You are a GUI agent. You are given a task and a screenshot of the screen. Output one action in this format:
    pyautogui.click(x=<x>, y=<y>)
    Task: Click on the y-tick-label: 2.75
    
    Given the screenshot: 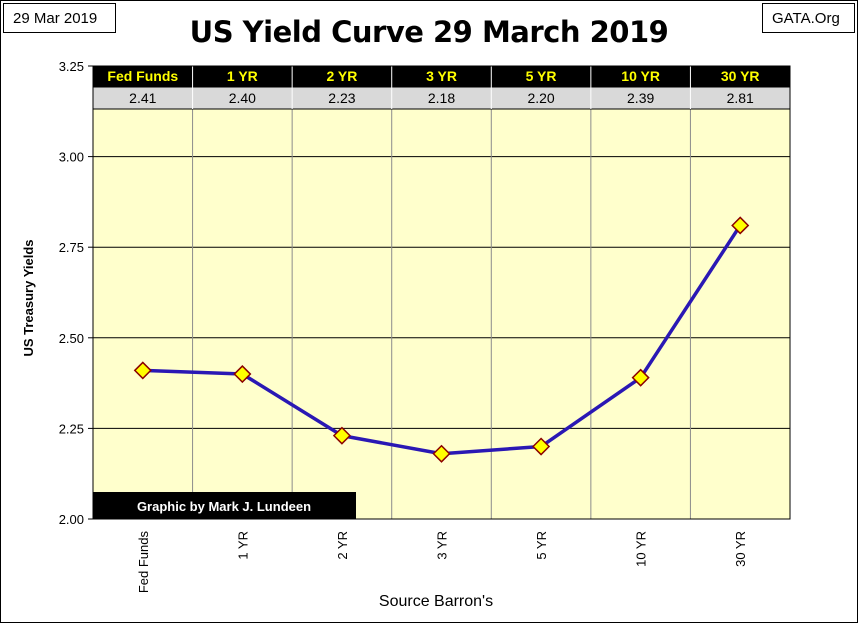 What is the action you would take?
    pyautogui.click(x=71, y=247)
    